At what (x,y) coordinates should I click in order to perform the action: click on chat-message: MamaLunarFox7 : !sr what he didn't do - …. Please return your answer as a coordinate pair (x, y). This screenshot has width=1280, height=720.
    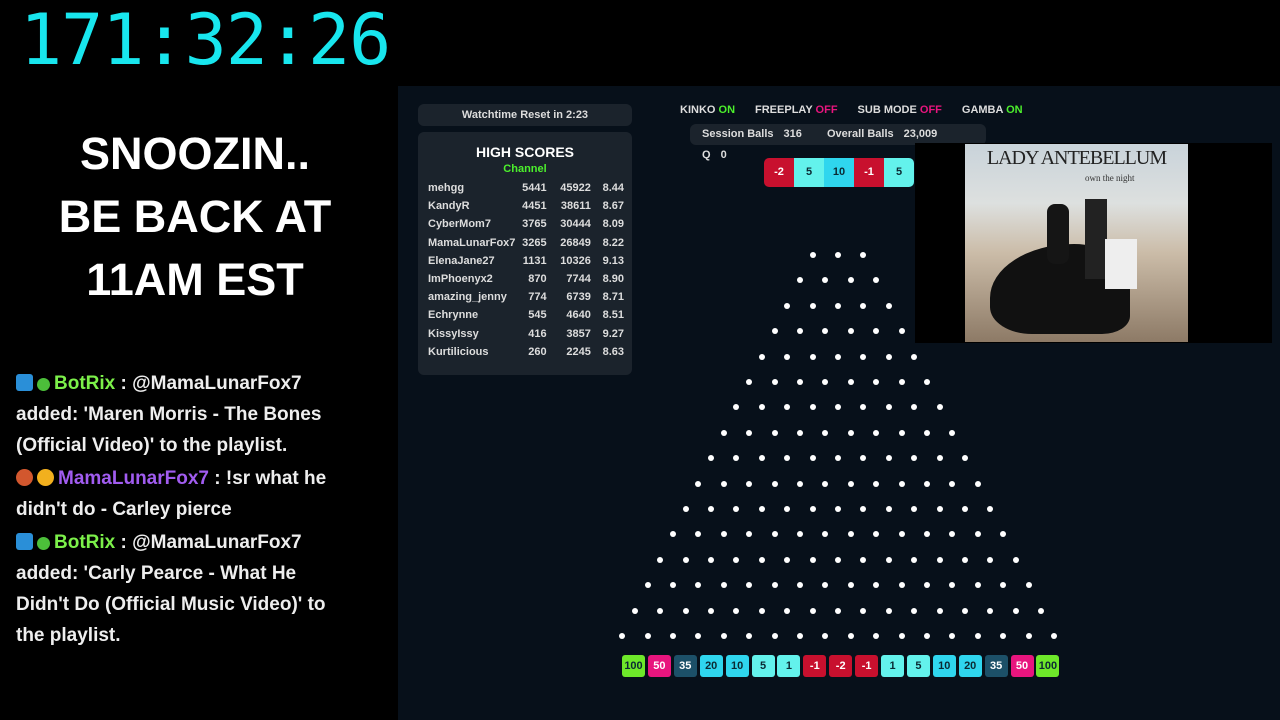
    Looking at the image, I should click on (181, 494).